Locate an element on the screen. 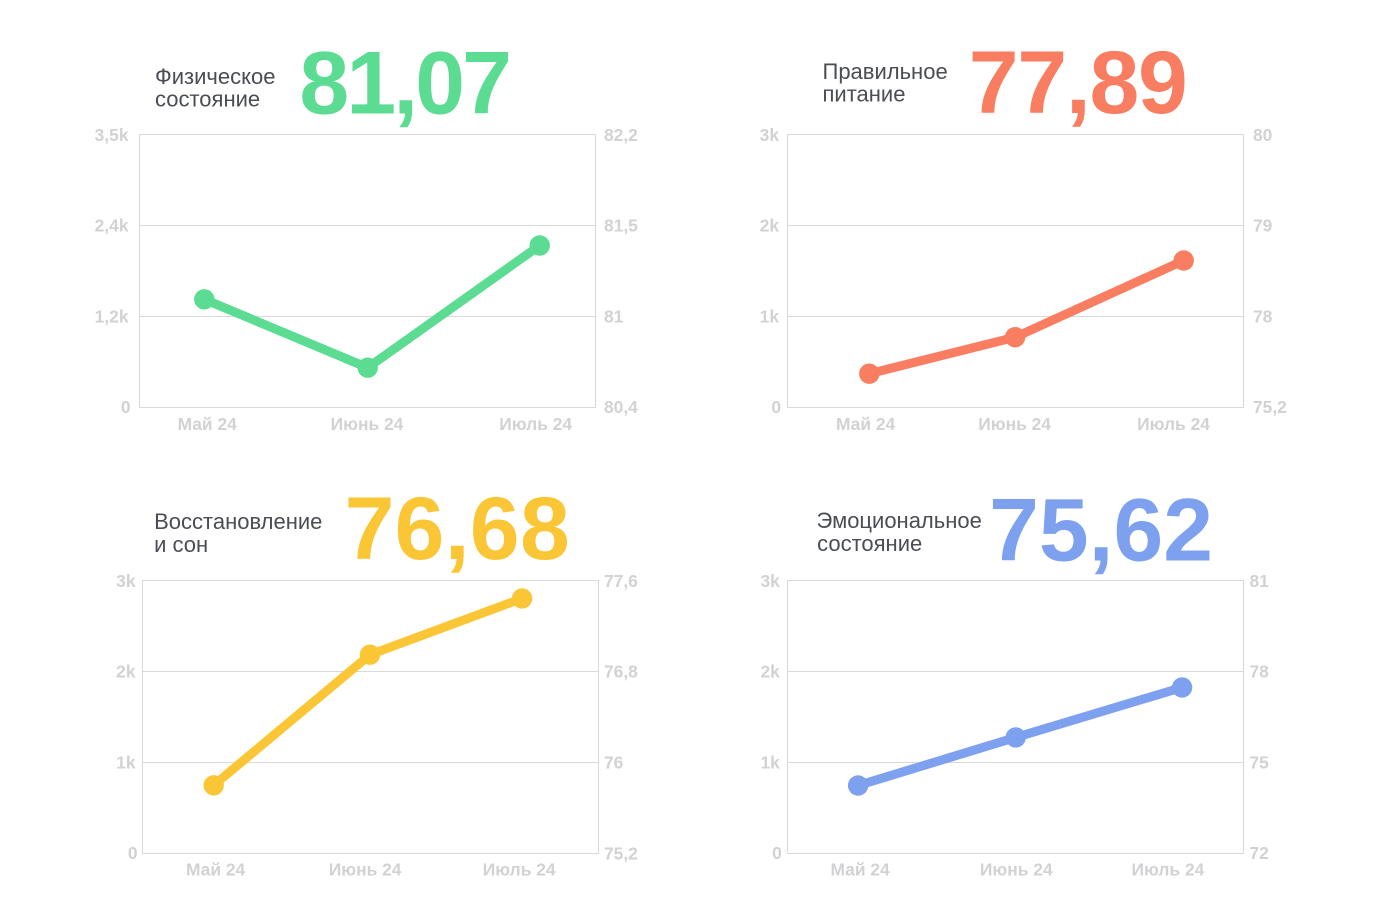  svg-text: 76,8 is located at coordinates (621, 672).